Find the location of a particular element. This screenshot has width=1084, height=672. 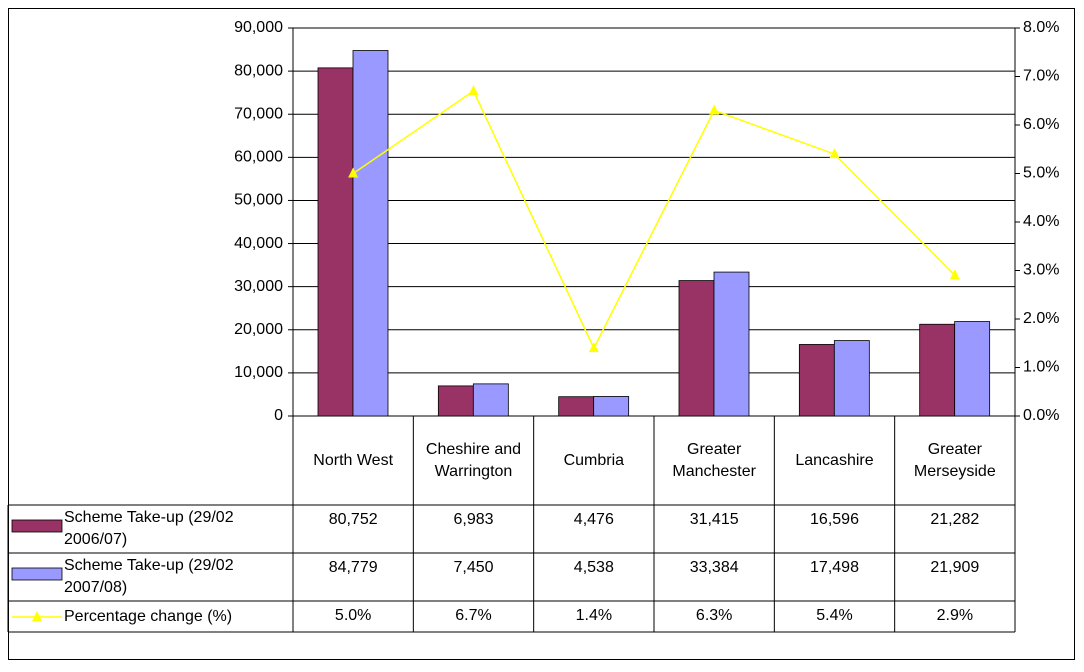

y2-tick-label: 4.0% is located at coordinates (1041, 221).